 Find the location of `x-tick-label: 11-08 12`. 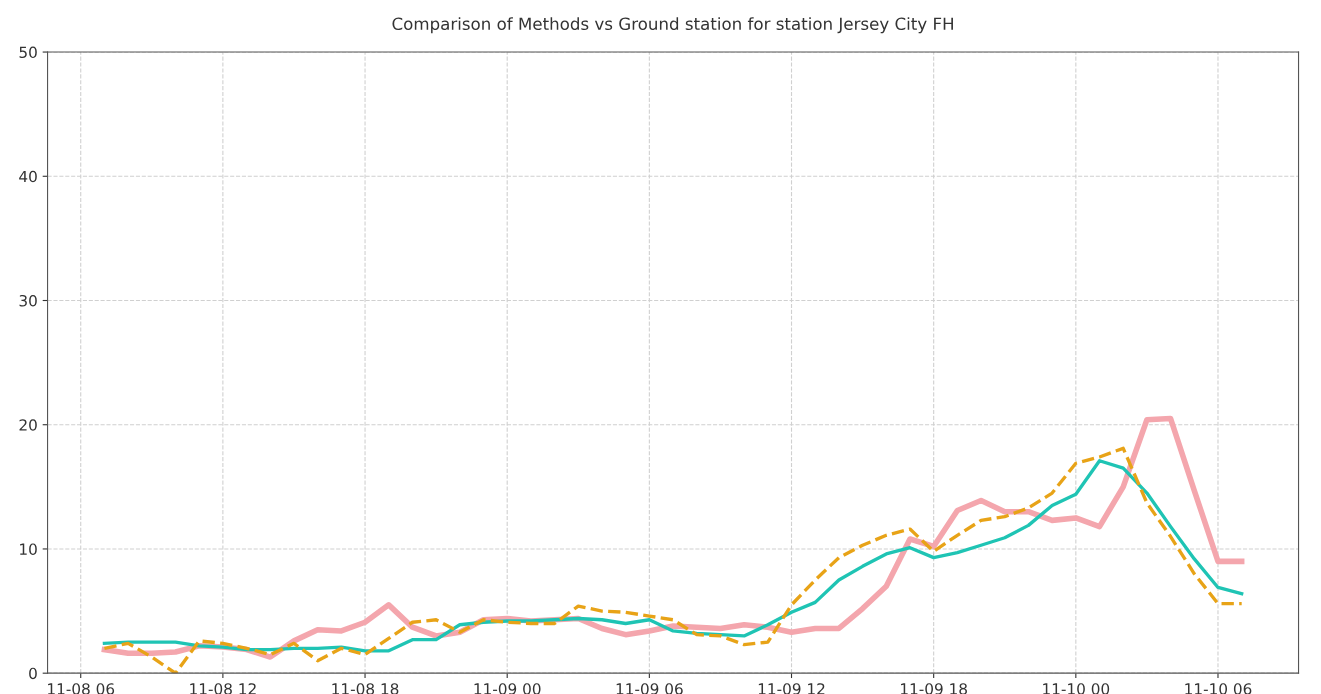

x-tick-label: 11-08 12 is located at coordinates (223, 688).